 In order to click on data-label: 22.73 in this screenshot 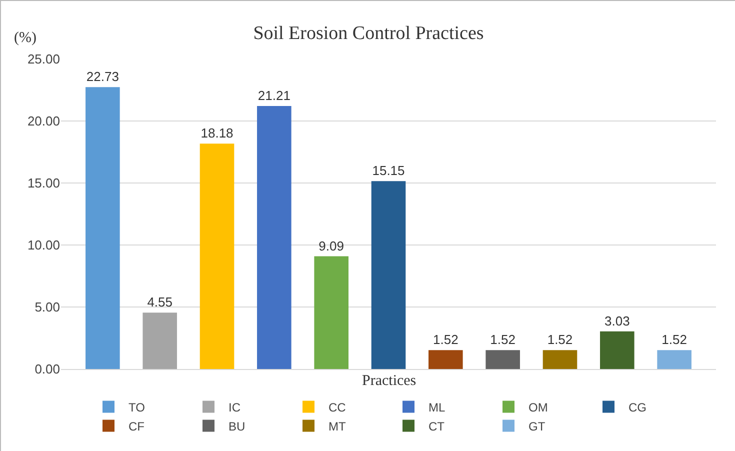, I will do `click(102, 76)`.